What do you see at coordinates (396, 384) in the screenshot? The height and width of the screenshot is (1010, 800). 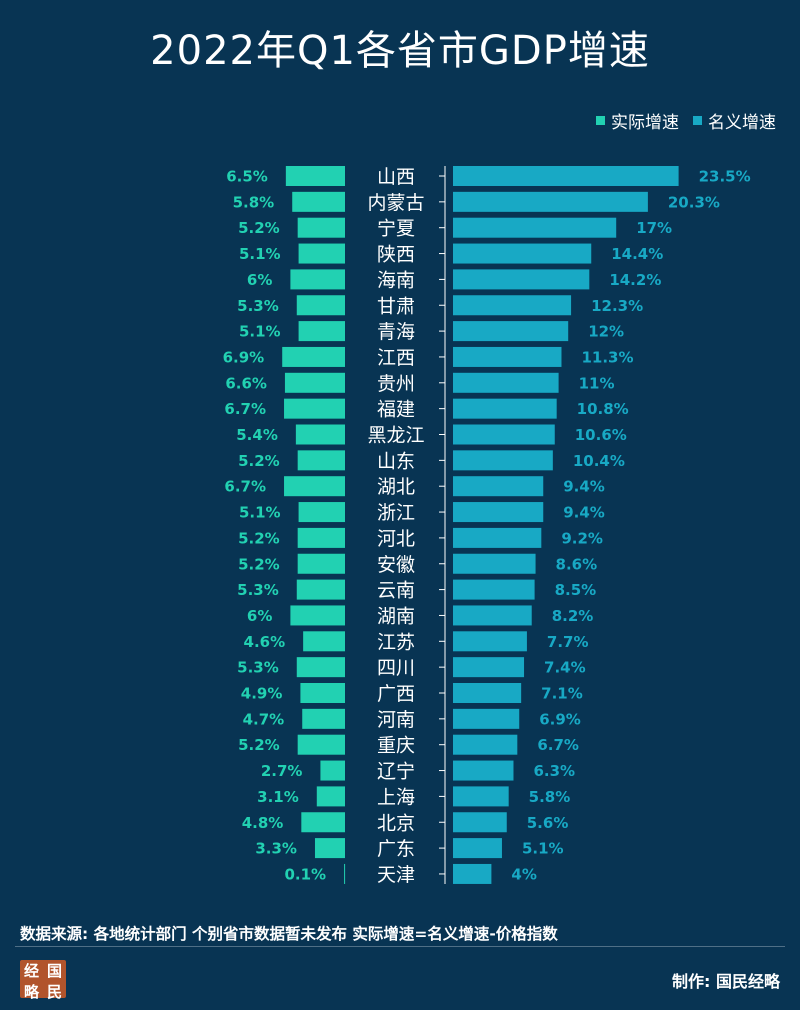 I see `province-label: 贵州` at bounding box center [396, 384].